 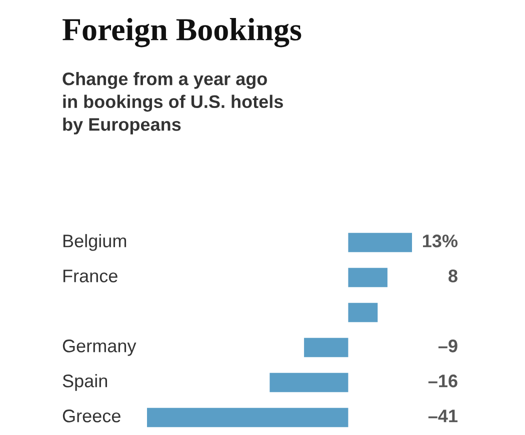 What do you see at coordinates (440, 241) in the screenshot?
I see `data-label: 13%` at bounding box center [440, 241].